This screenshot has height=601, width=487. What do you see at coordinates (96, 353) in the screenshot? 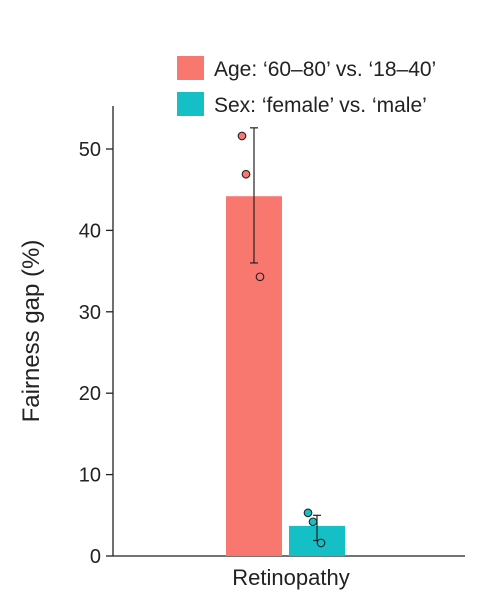
I see `y-axis-ticks: 0 10 20 30 40 50` at bounding box center [96, 353].